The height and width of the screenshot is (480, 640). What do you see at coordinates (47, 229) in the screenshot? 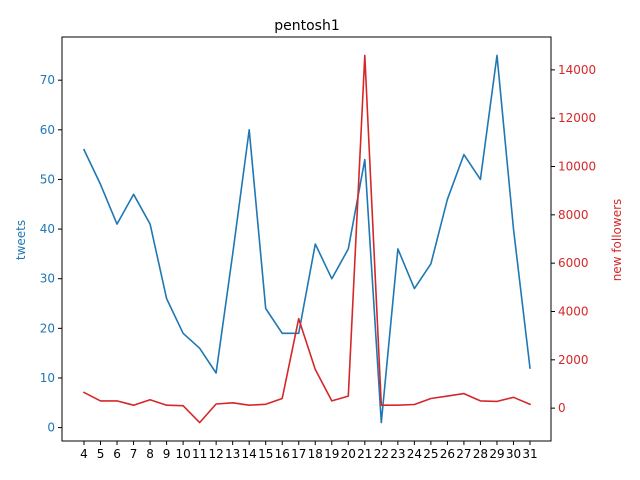
I see `y-left-tick-label: 40` at bounding box center [47, 229].